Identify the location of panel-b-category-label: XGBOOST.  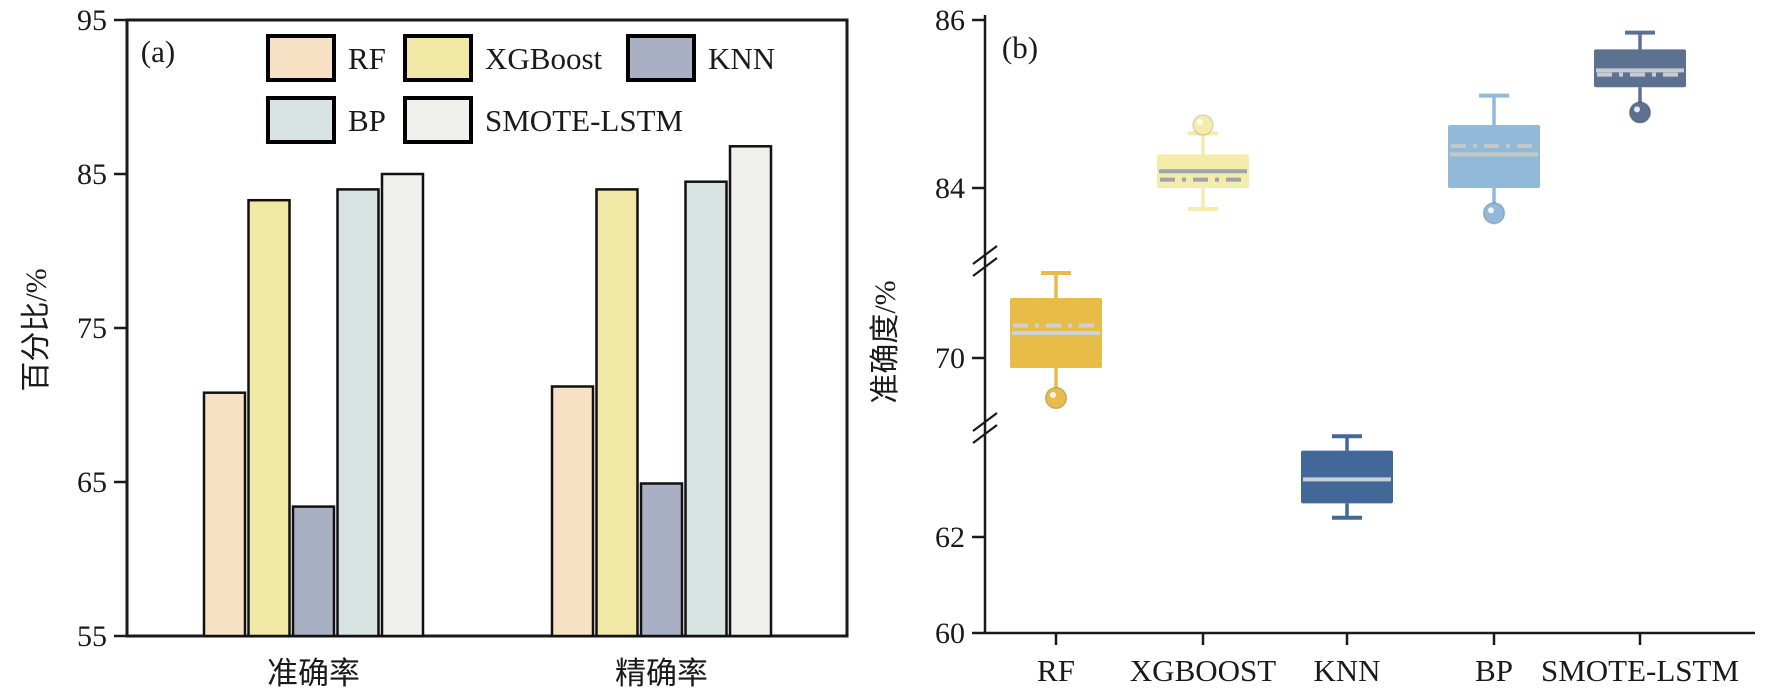
(1203, 670).